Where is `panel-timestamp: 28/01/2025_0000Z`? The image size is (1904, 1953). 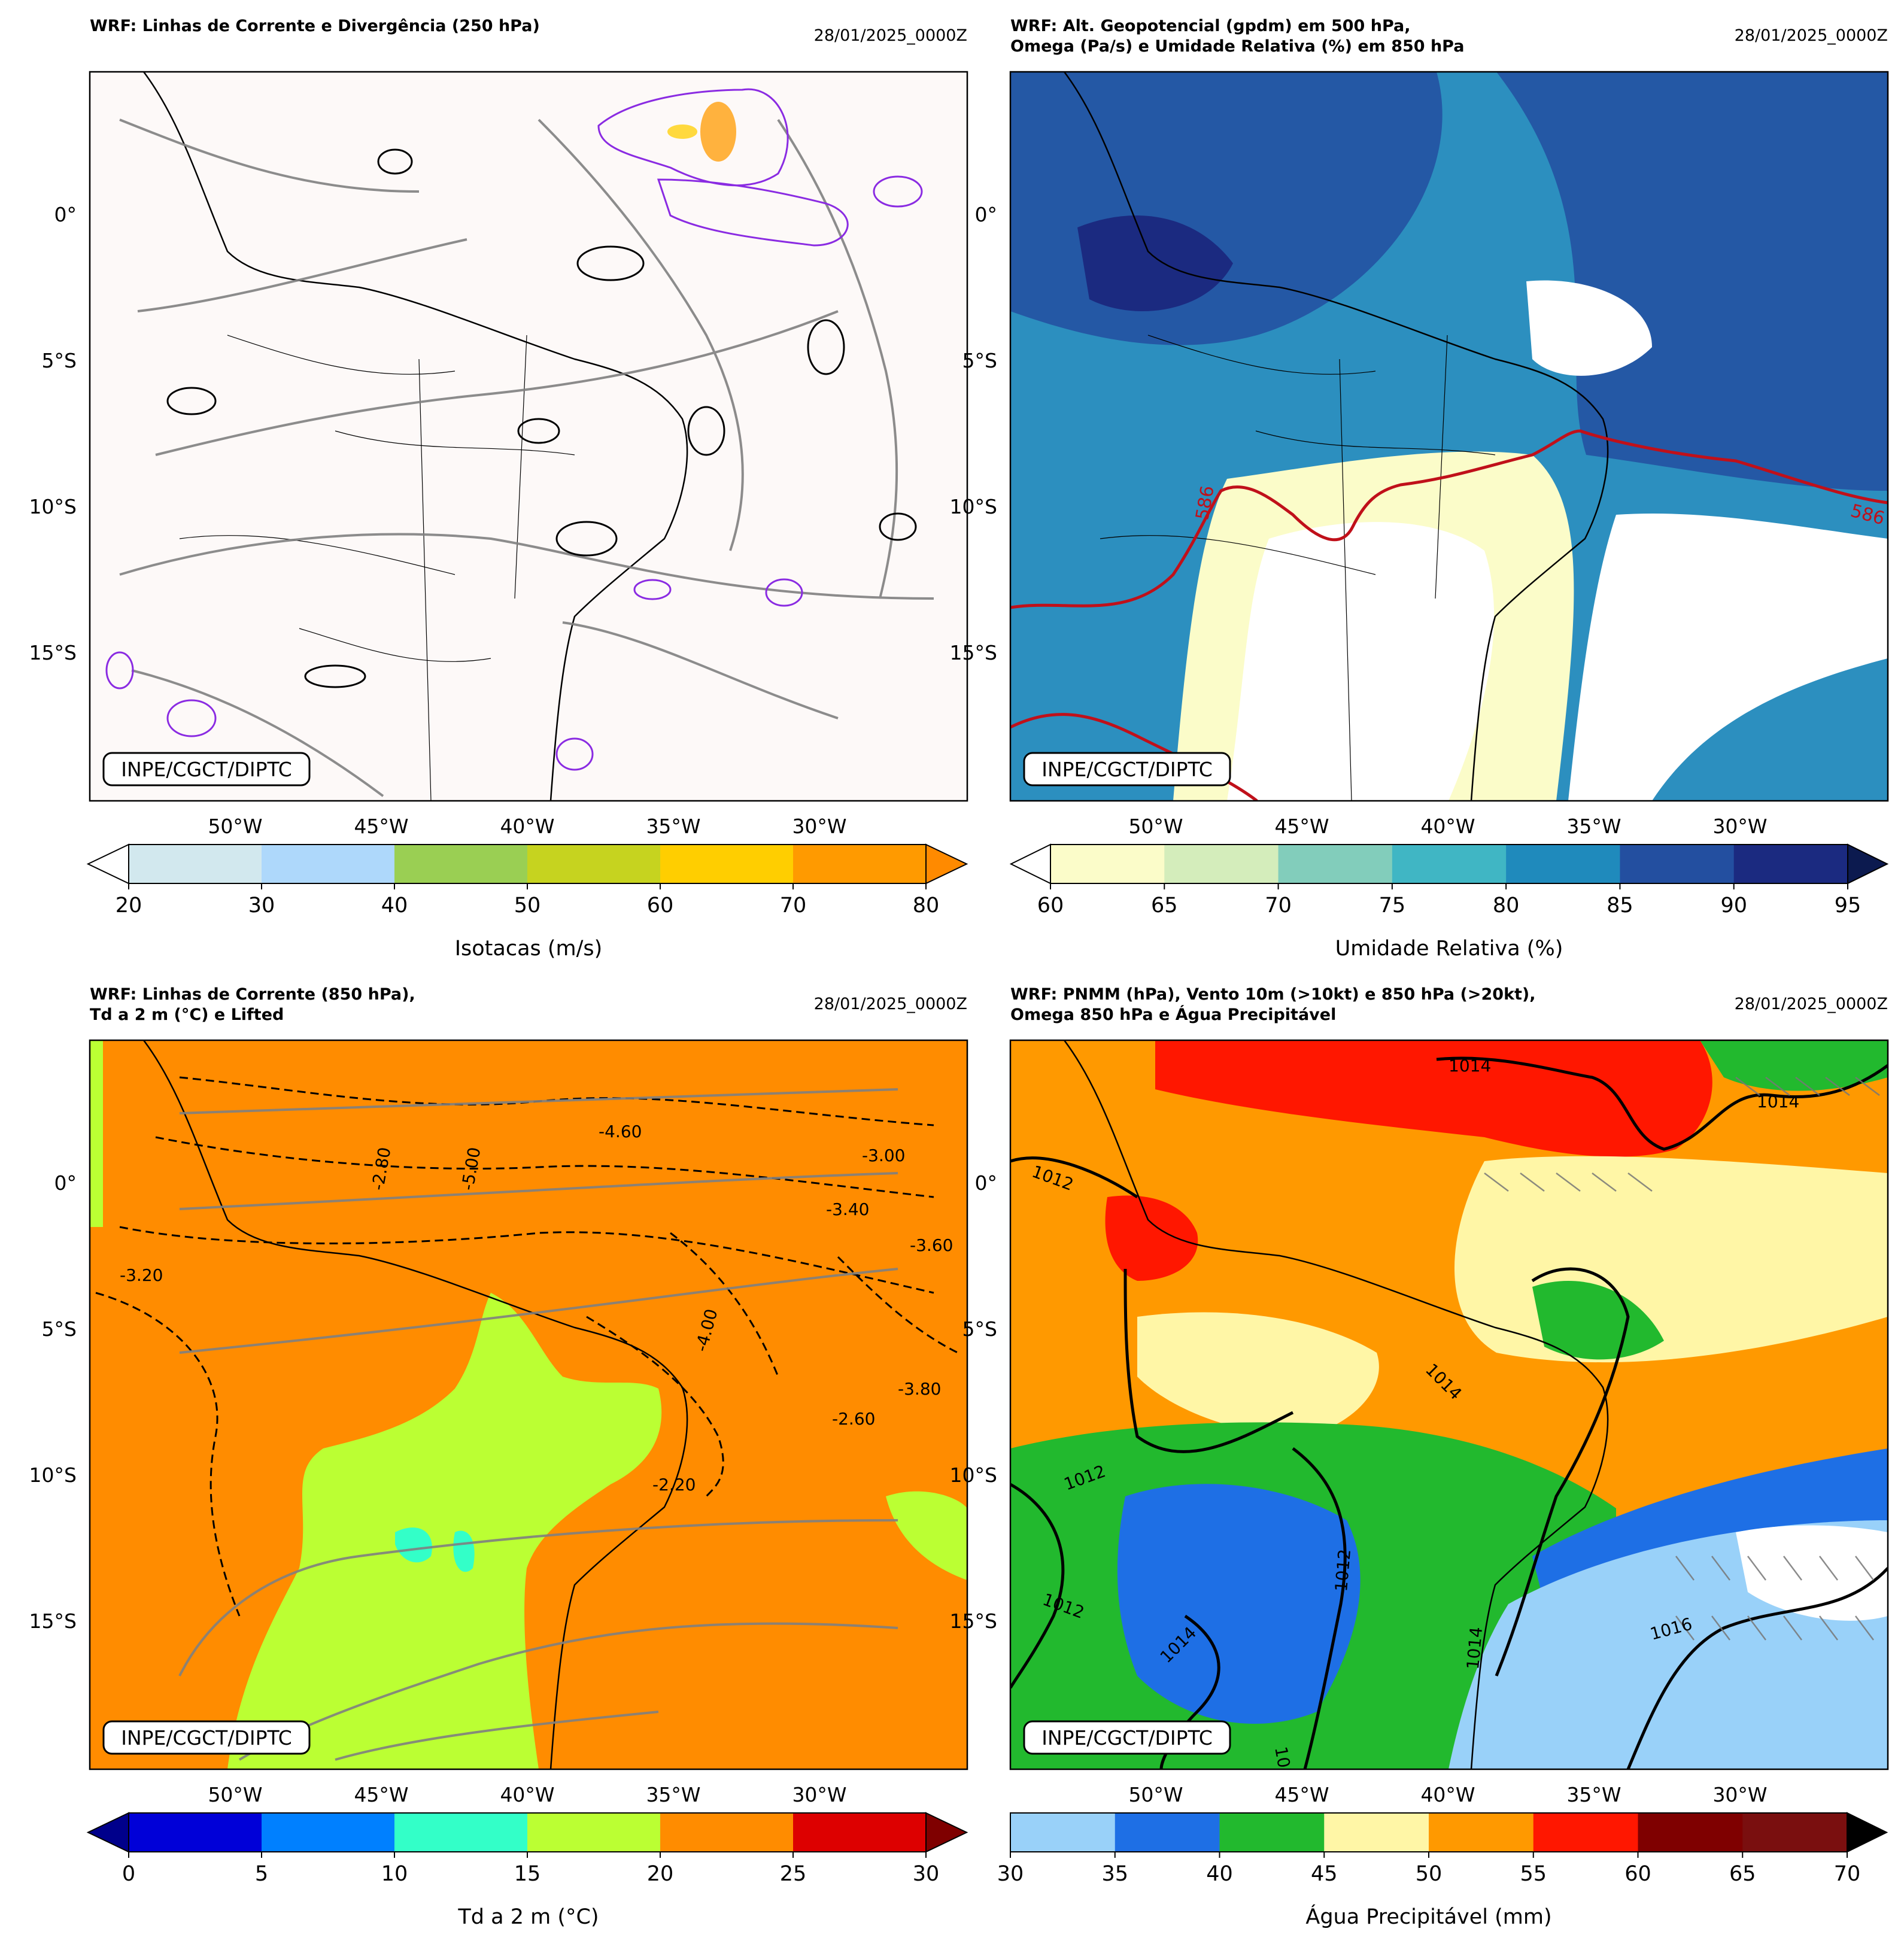 panel-timestamp: 28/01/2025_0000Z is located at coordinates (1812, 35).